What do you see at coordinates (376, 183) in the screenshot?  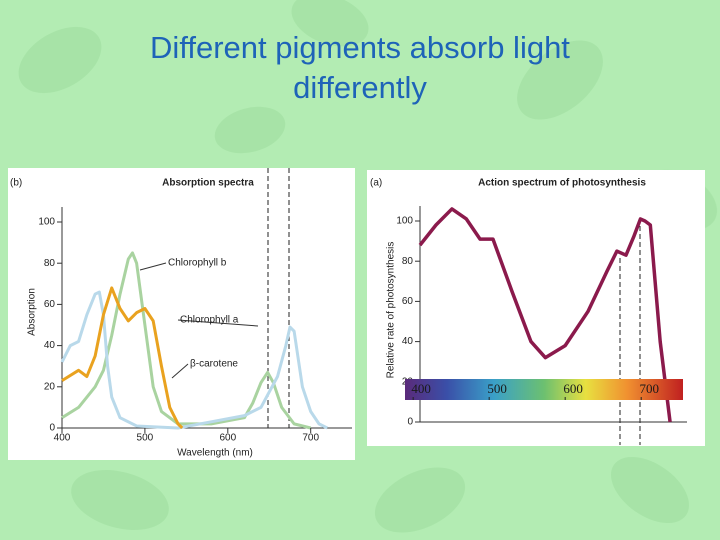 I see `panel-label: (a)` at bounding box center [376, 183].